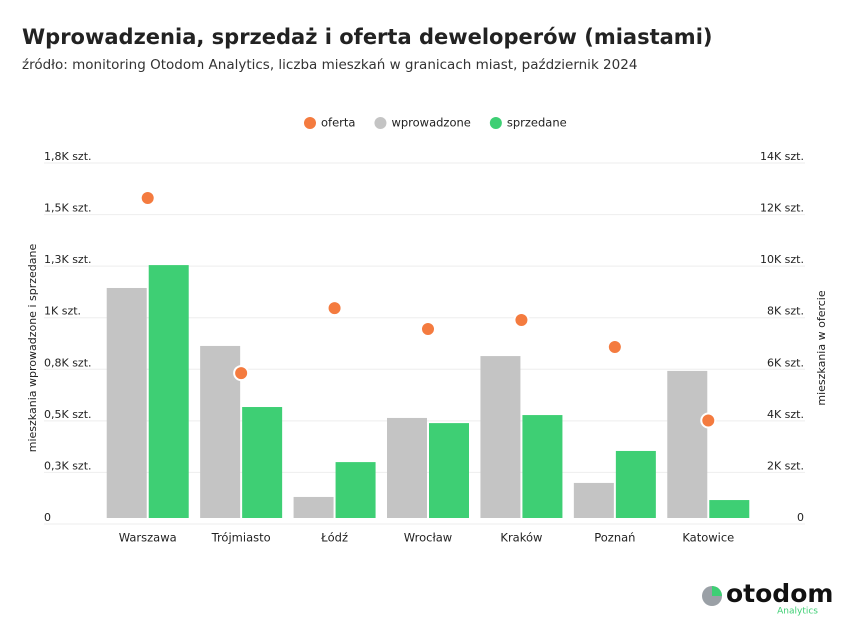 Image resolution: width=848 pixels, height=635 pixels. What do you see at coordinates (430, 123) in the screenshot?
I see `legend-label: wprowadzone` at bounding box center [430, 123].